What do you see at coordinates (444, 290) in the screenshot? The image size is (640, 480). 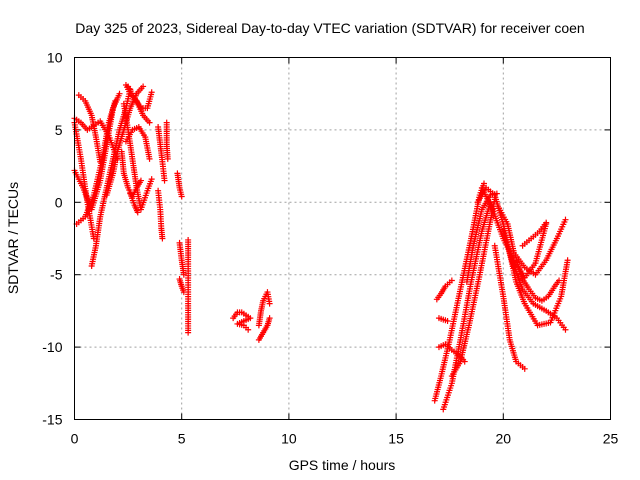 I see `series-arc27` at bounding box center [444, 290].